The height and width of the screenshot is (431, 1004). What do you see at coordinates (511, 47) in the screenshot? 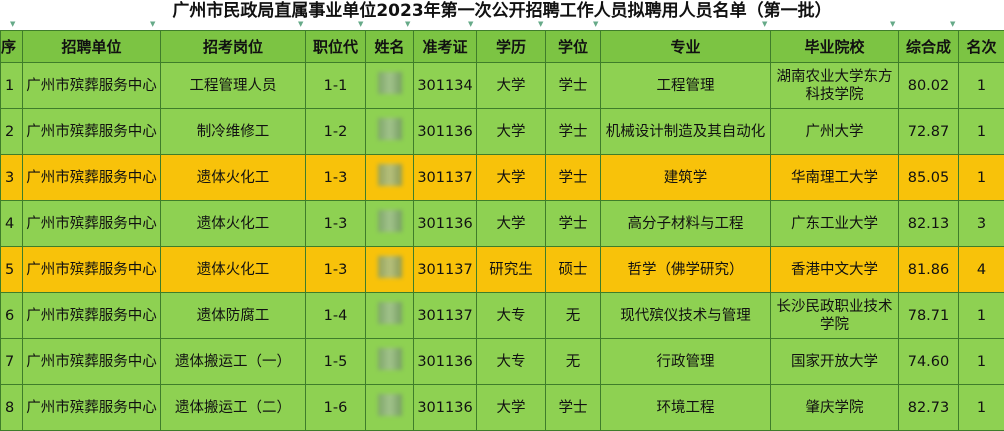
I see `column-header: 学历` at bounding box center [511, 47].